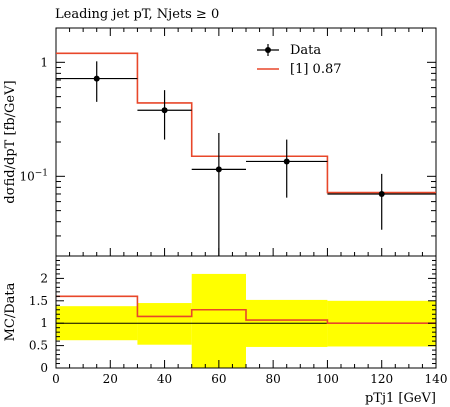 The height and width of the screenshot is (407, 450). I want to click on legend: Data [1] 0.87, so click(299, 60).